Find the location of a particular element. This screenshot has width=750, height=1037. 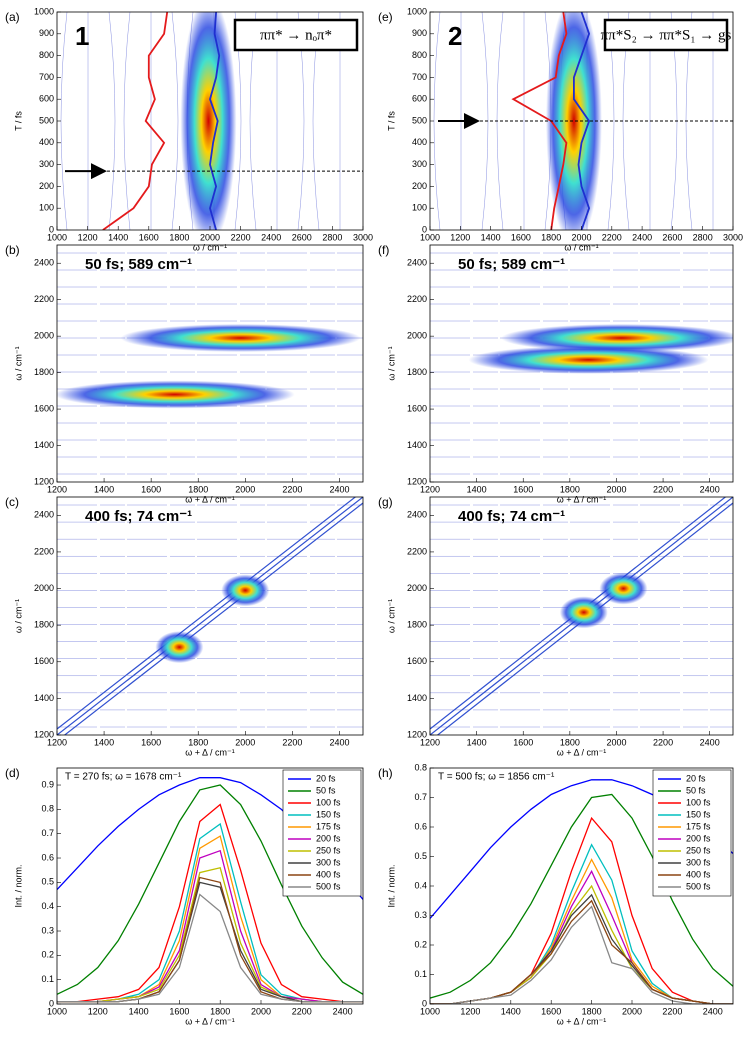

y-tick-label: 600 is located at coordinates (419, 99).